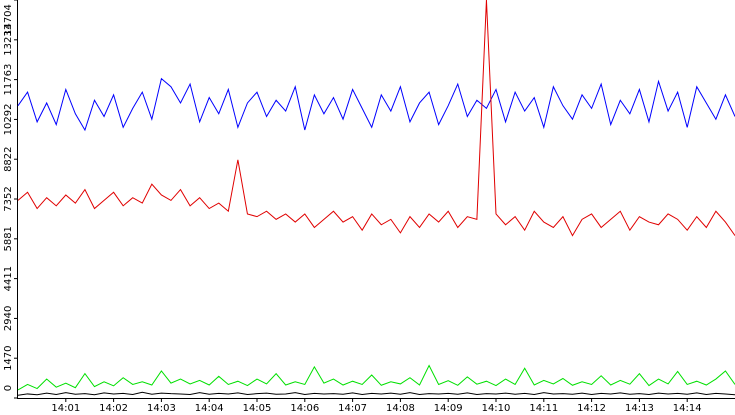  I want to click on x-tick-label: 14:05, so click(257, 408).